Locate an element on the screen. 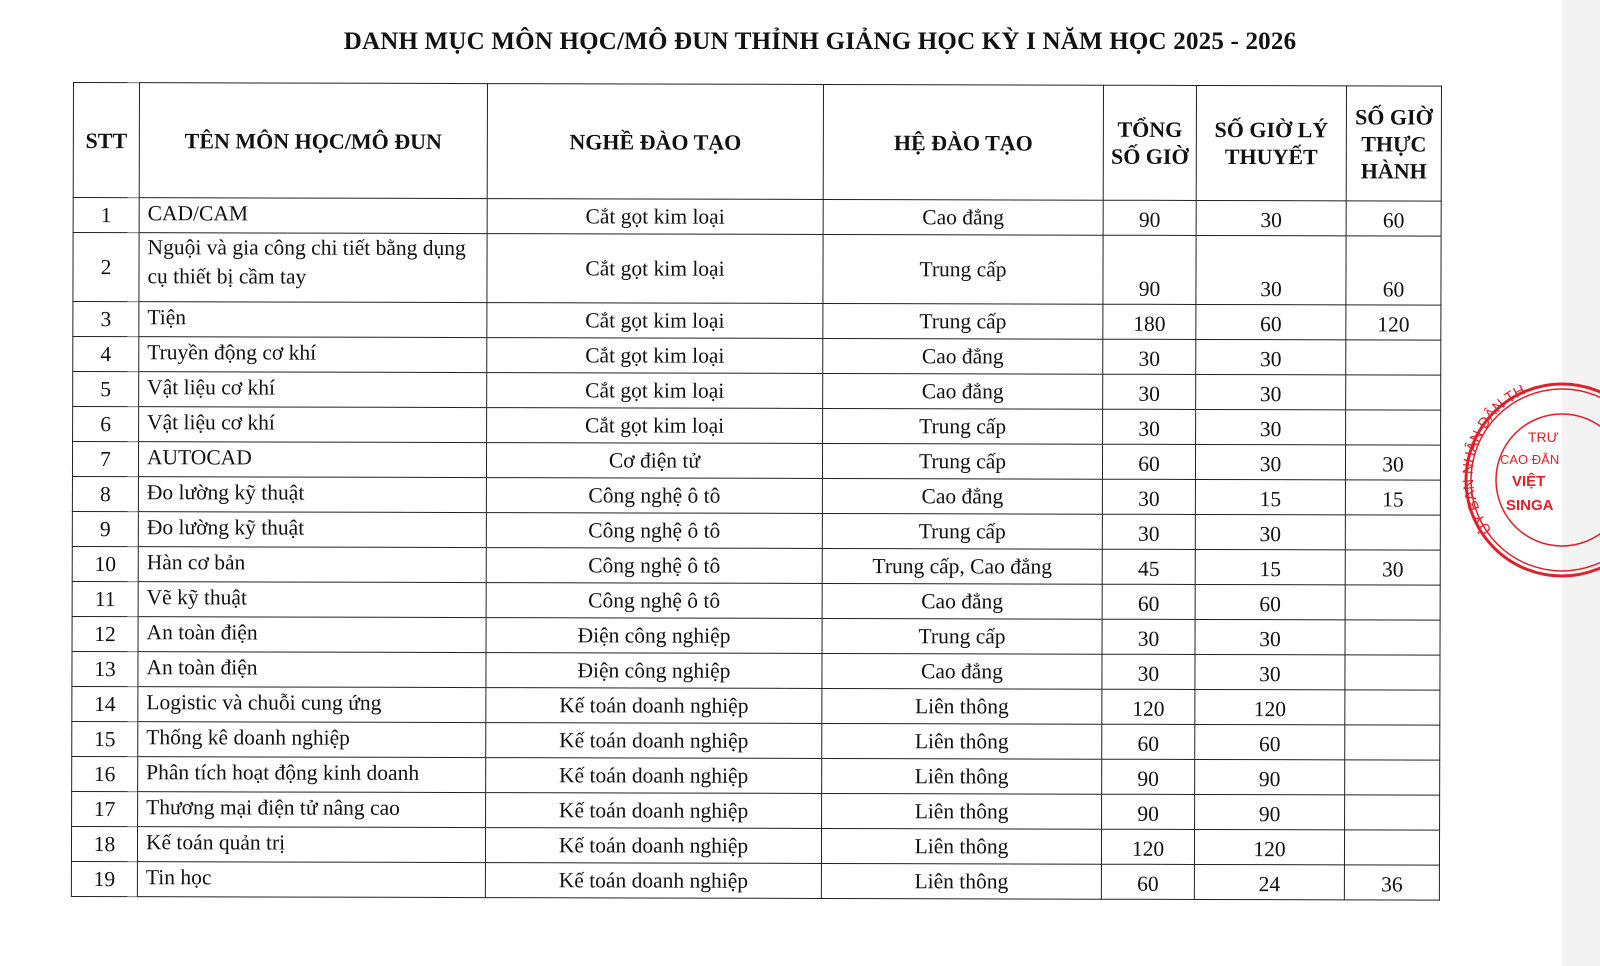  cell-row-number: 4 is located at coordinates (105, 354).